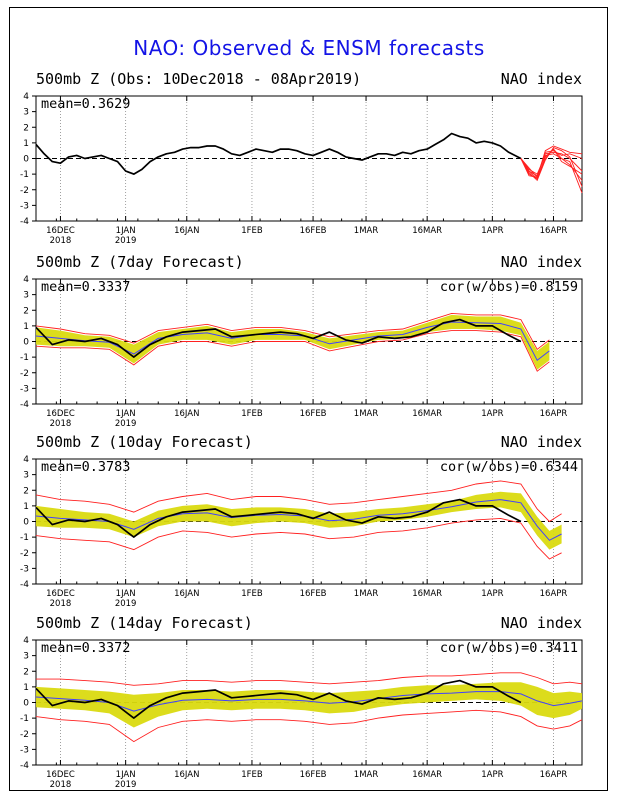 This screenshot has width=618, height=800. What do you see at coordinates (140, 262) in the screenshot?
I see `panel-title: 500mb Z (7day Forecast)` at bounding box center [140, 262].